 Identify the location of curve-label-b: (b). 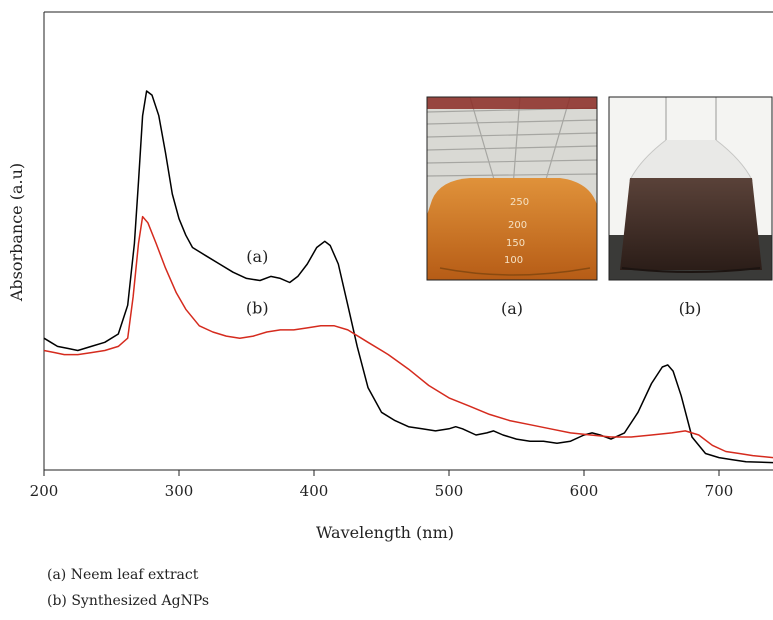
(257, 307).